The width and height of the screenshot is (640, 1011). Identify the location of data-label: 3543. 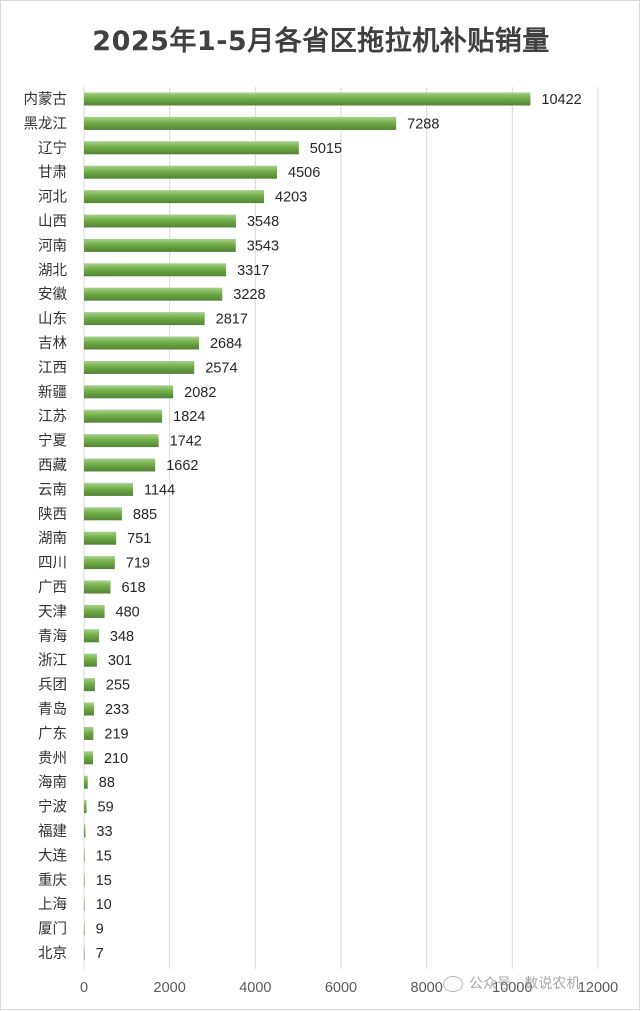
(263, 246).